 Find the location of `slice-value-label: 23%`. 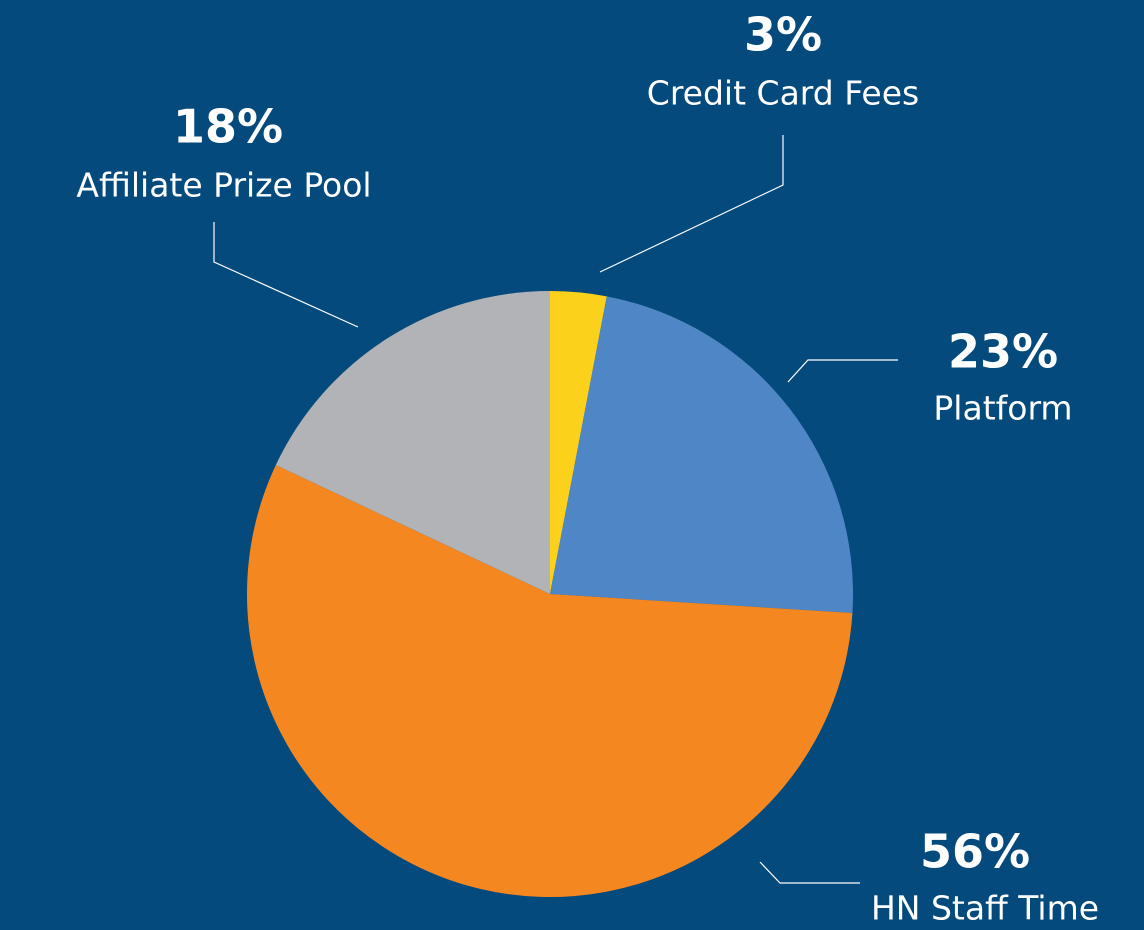

slice-value-label: 23% is located at coordinates (1003, 352).